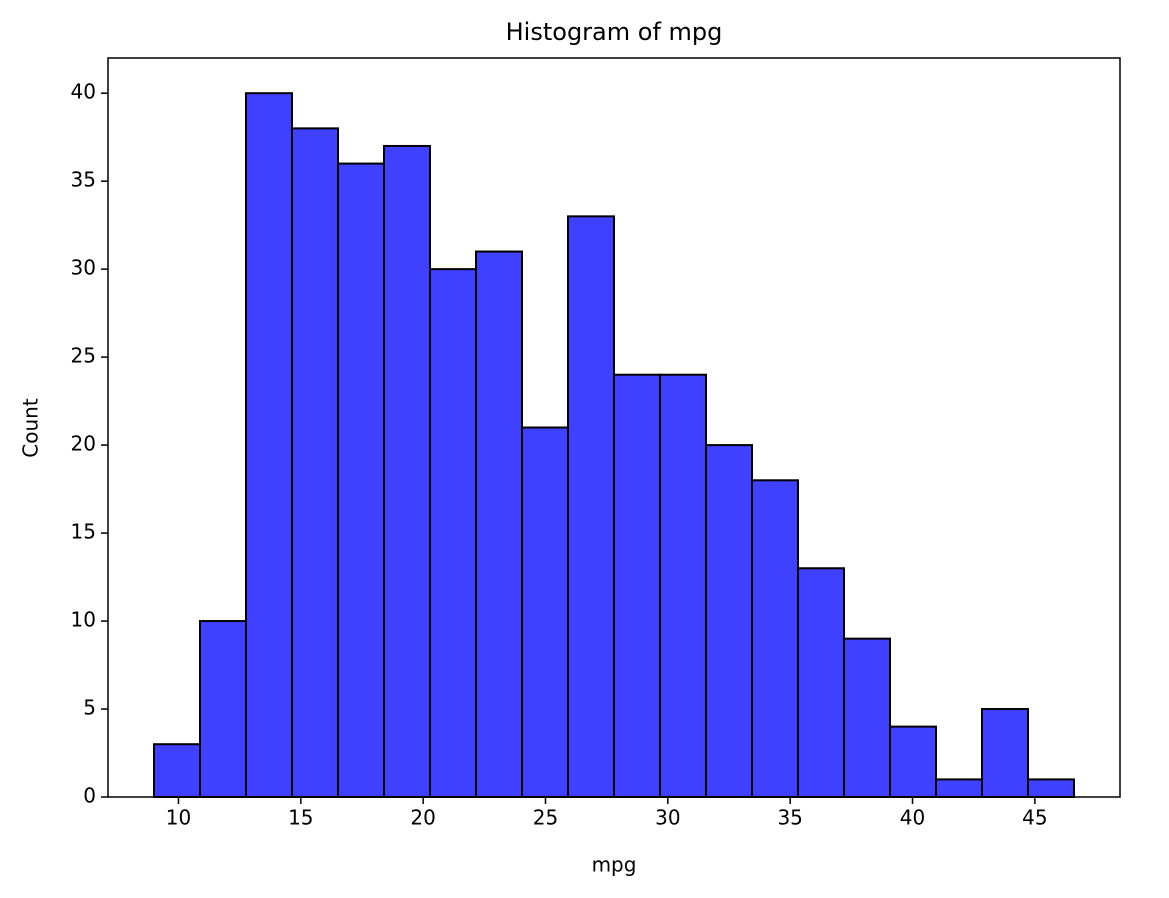  Describe the element at coordinates (545, 818) in the screenshot. I see `x-tick-label: 25` at that location.